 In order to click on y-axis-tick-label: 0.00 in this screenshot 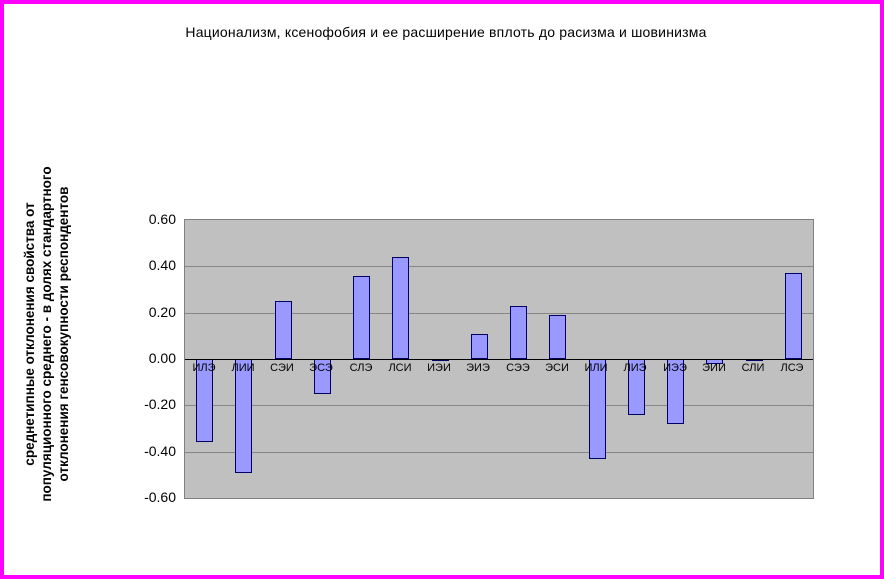, I will do `click(162, 358)`.